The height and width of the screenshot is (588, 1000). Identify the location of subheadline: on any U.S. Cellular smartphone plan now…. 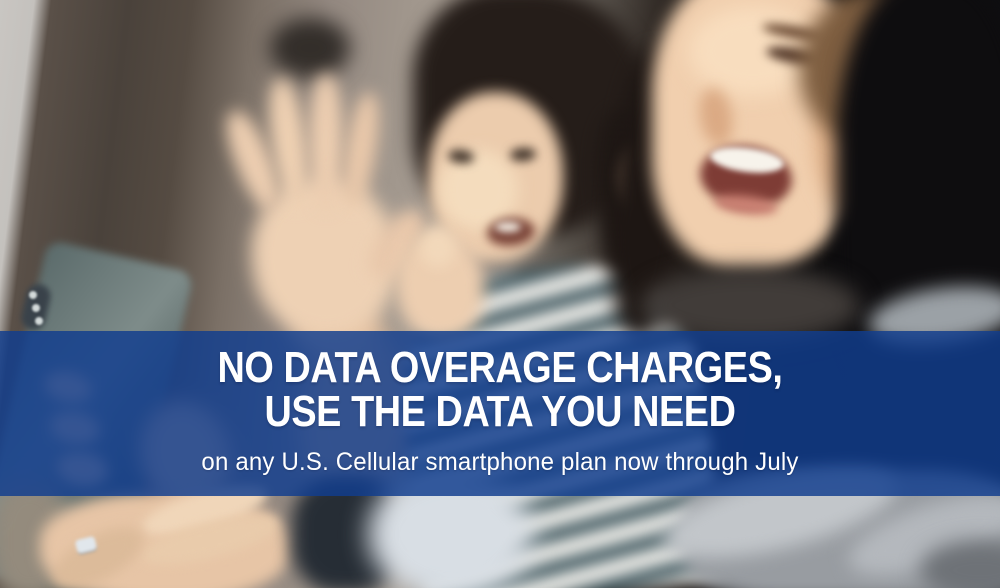
(500, 462).